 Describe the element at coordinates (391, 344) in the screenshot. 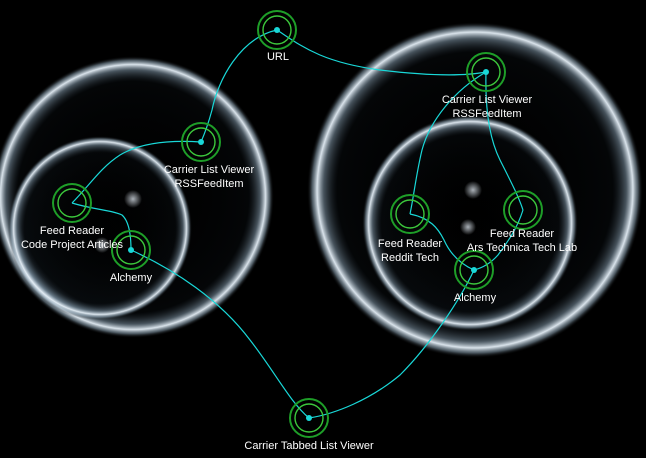

I see `connector-alchemy-right-to-tabbed` at that location.